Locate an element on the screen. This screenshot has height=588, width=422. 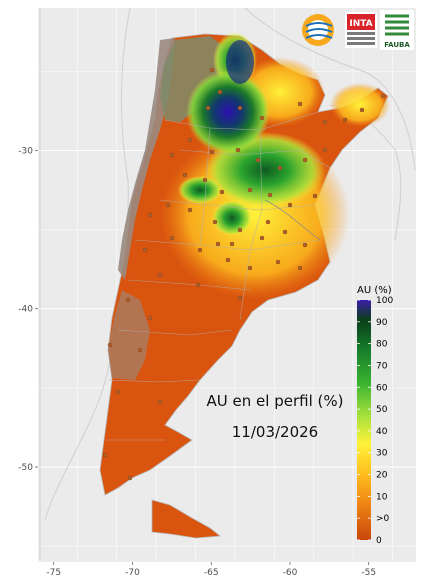
andes-south is located at coordinates (129, 335).